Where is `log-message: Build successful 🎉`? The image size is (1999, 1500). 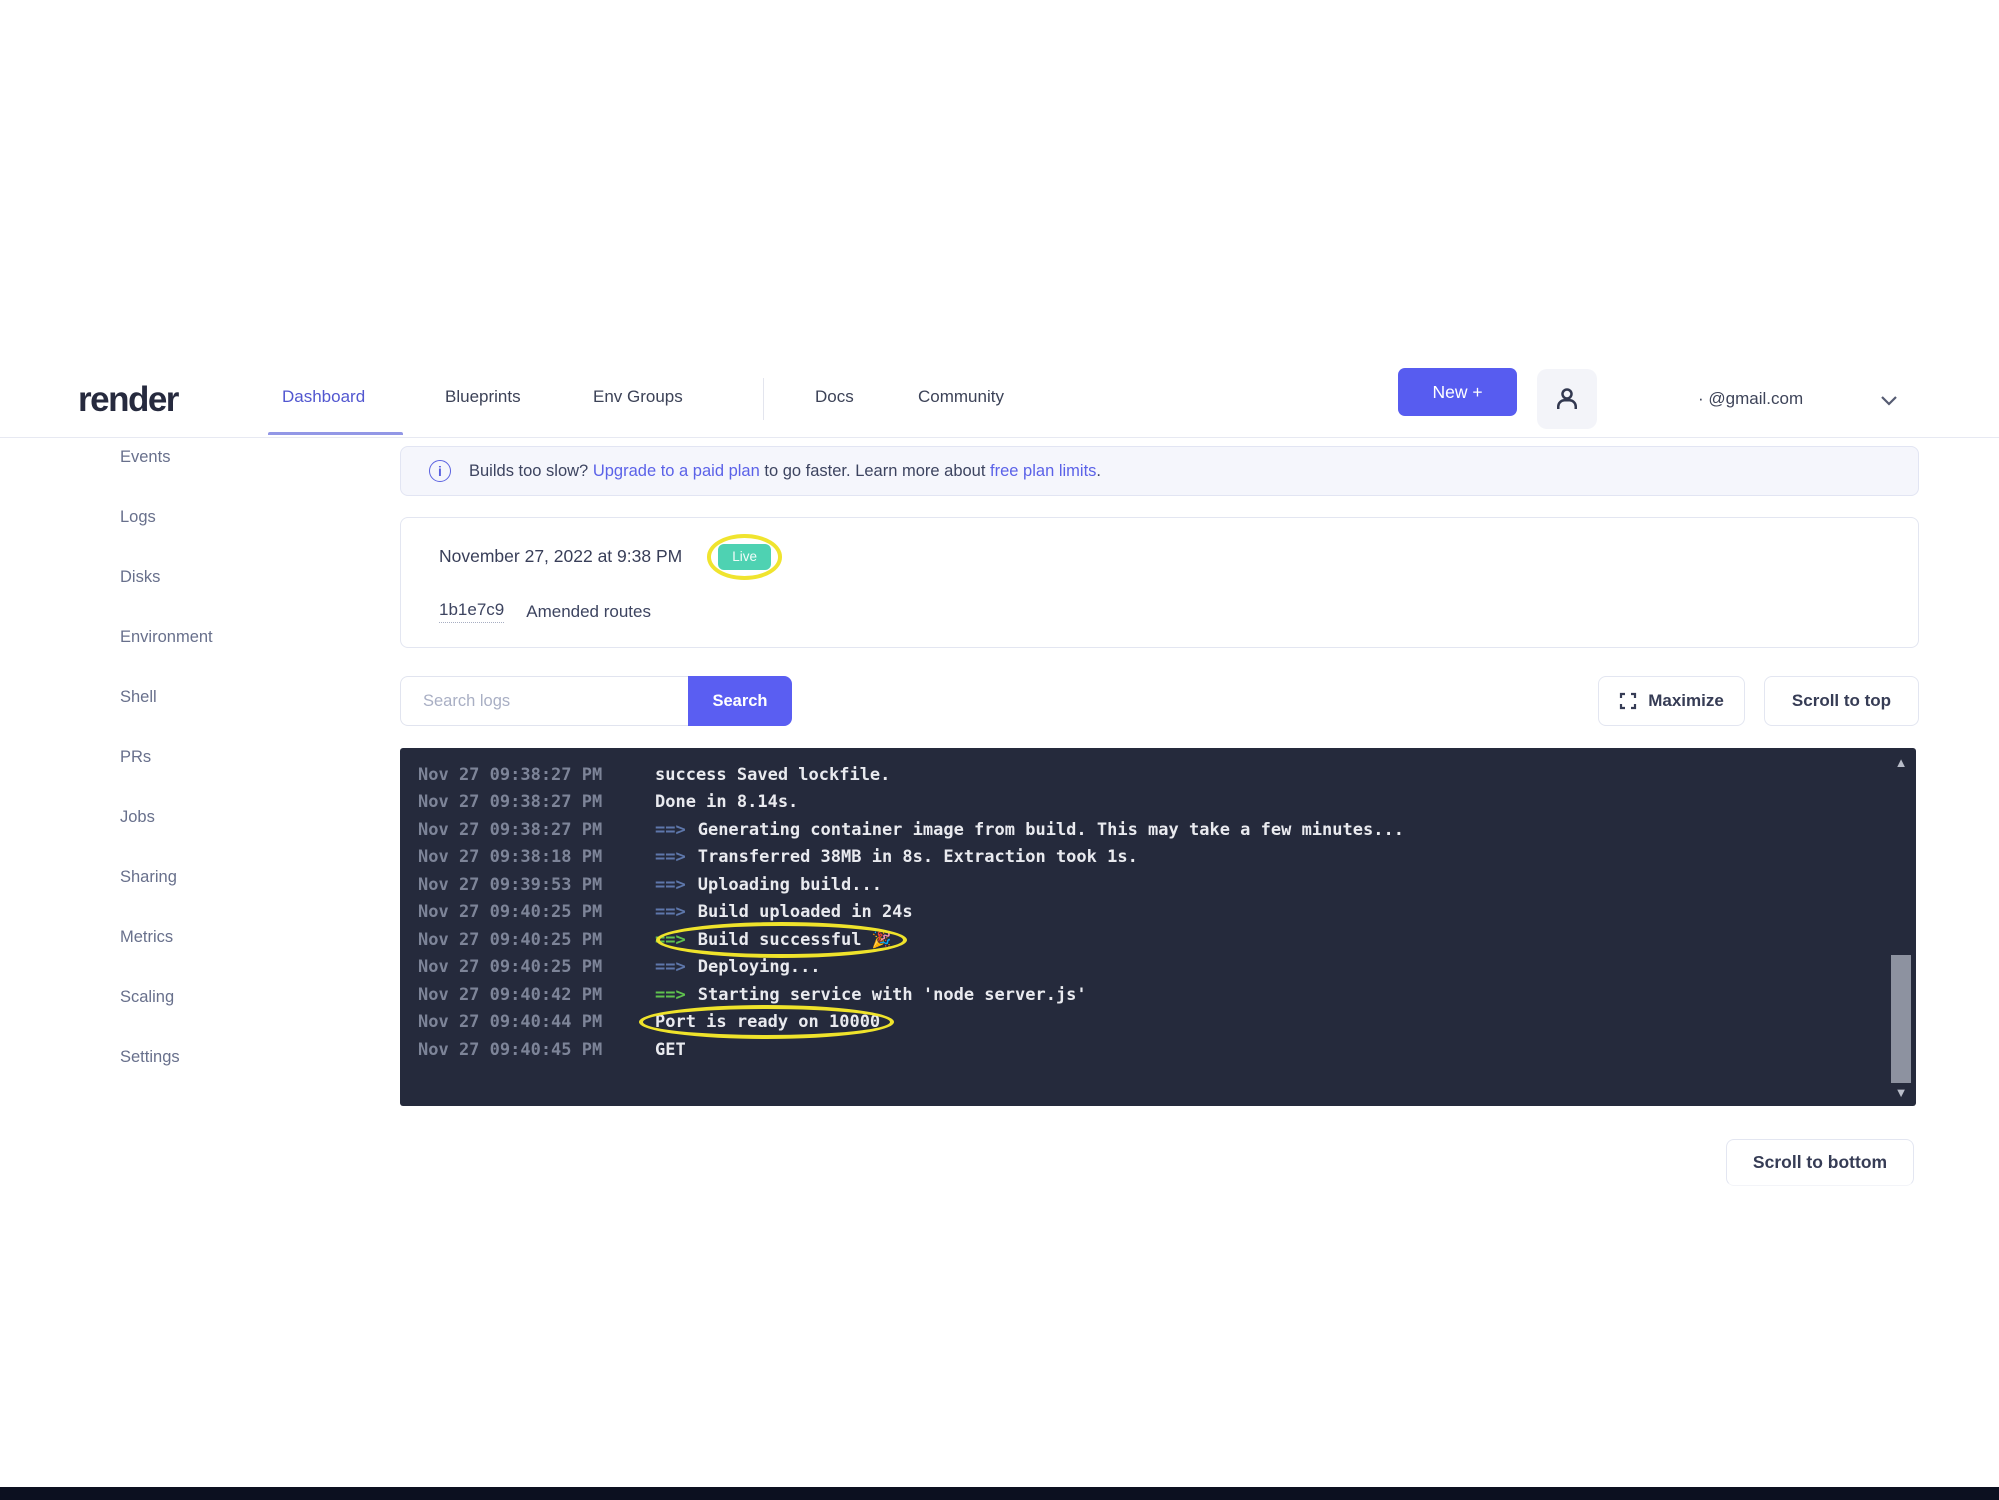
log-message: Build successful 🎉 is located at coordinates (781, 939).